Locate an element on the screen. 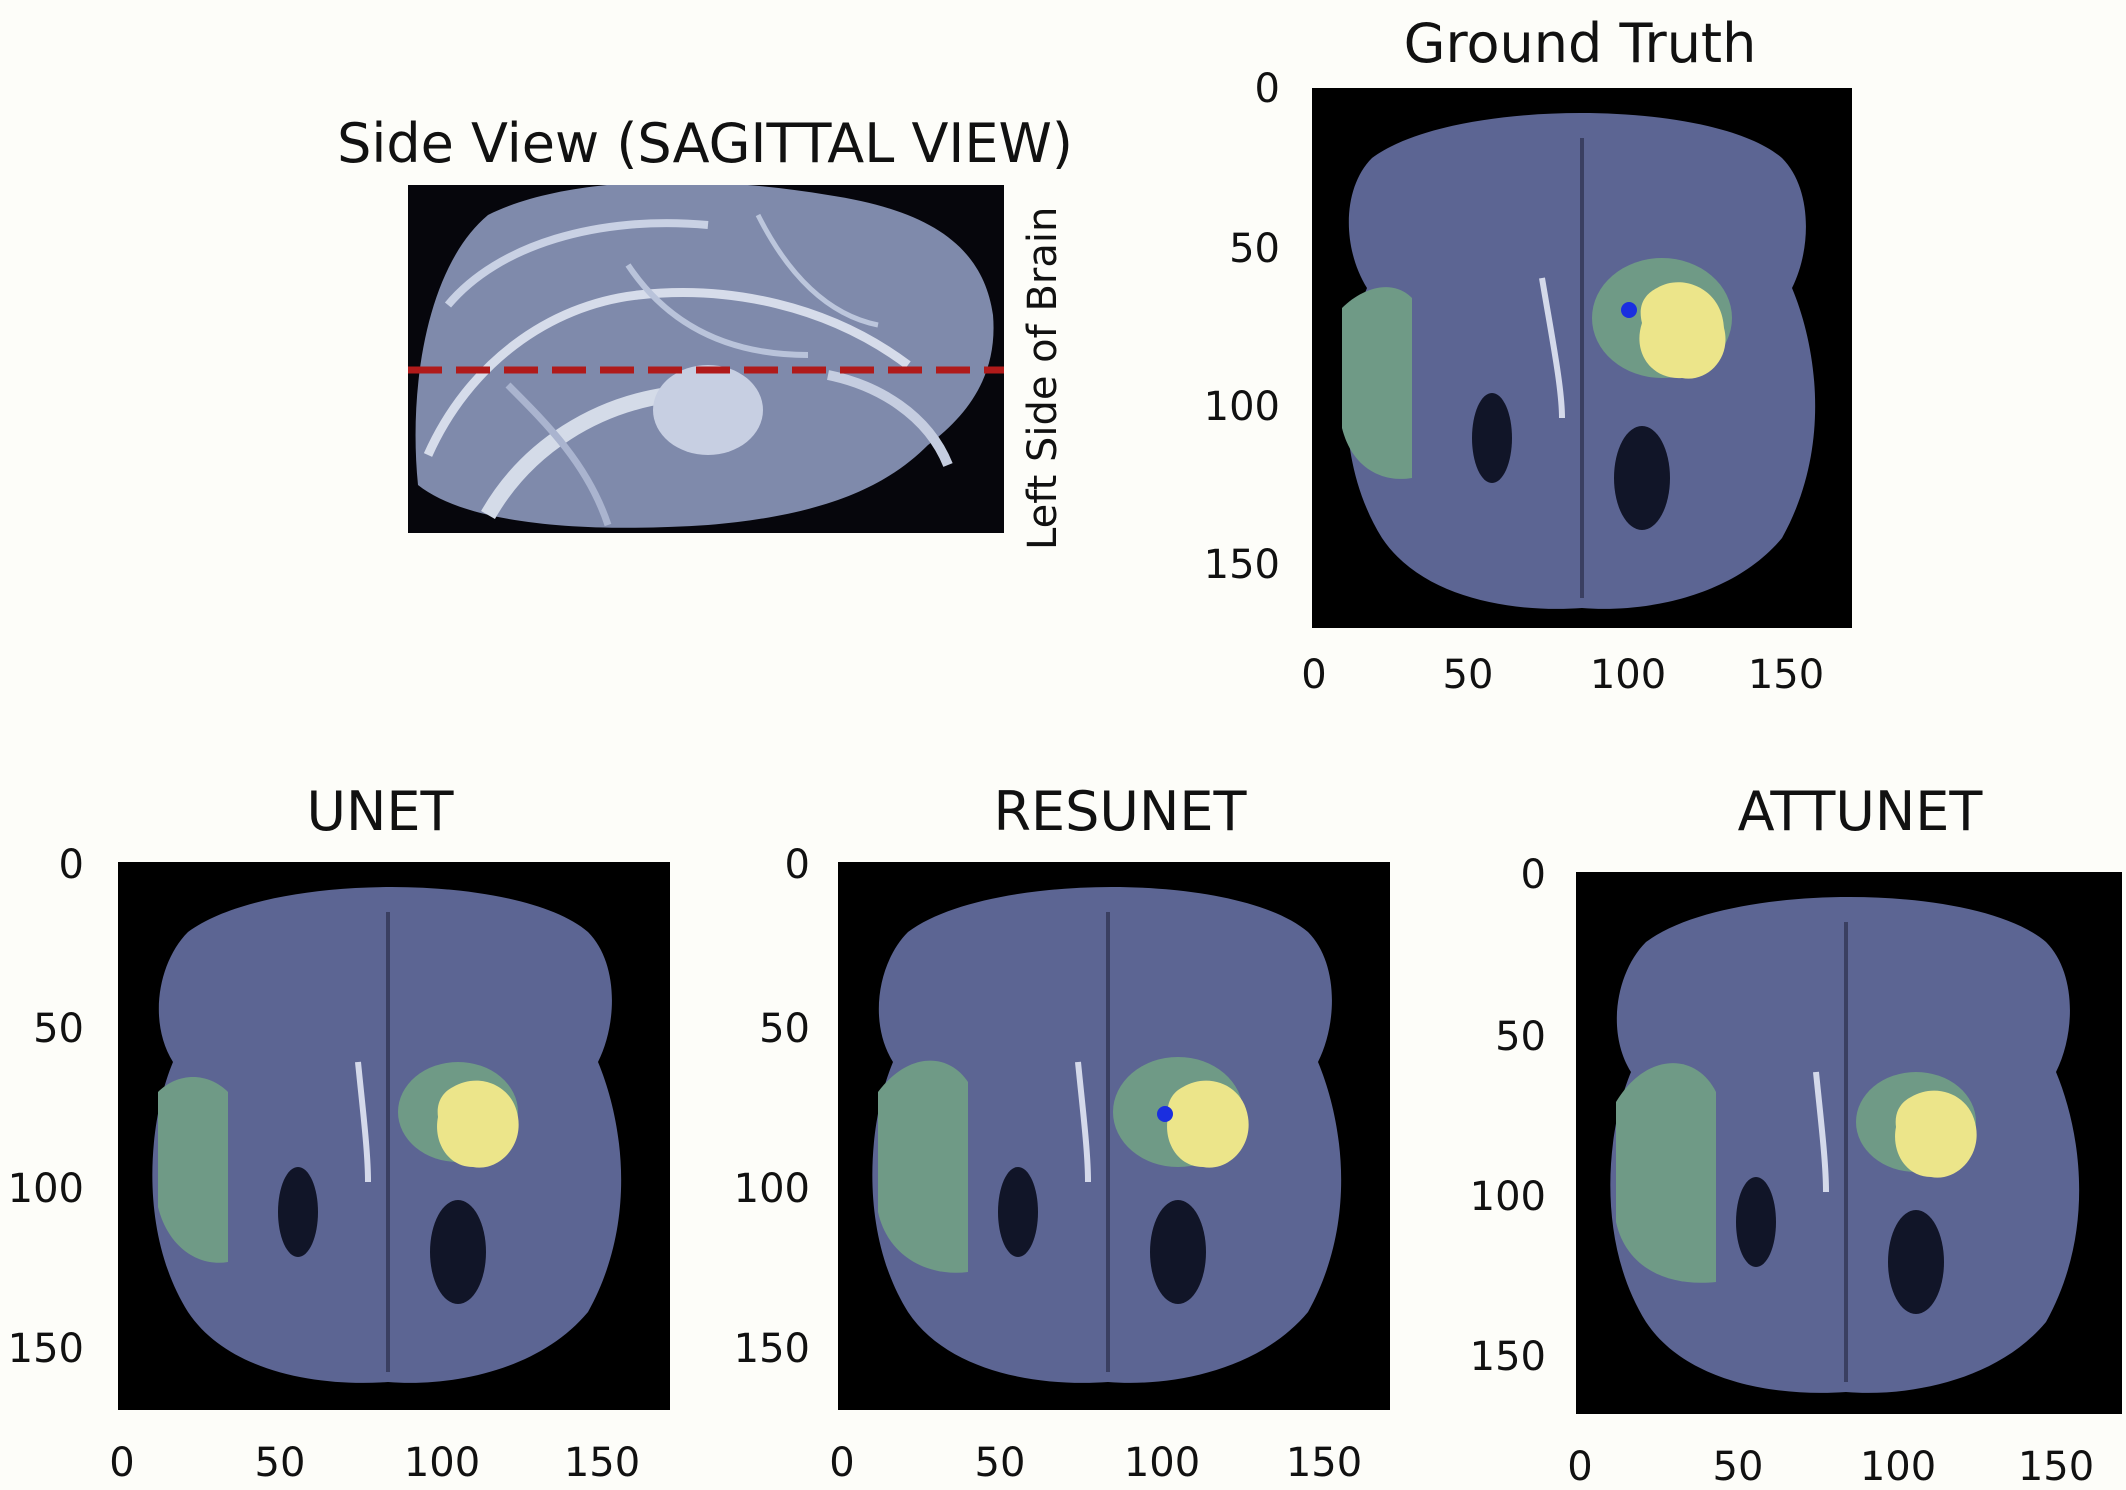  sagittal-image is located at coordinates (706, 359).